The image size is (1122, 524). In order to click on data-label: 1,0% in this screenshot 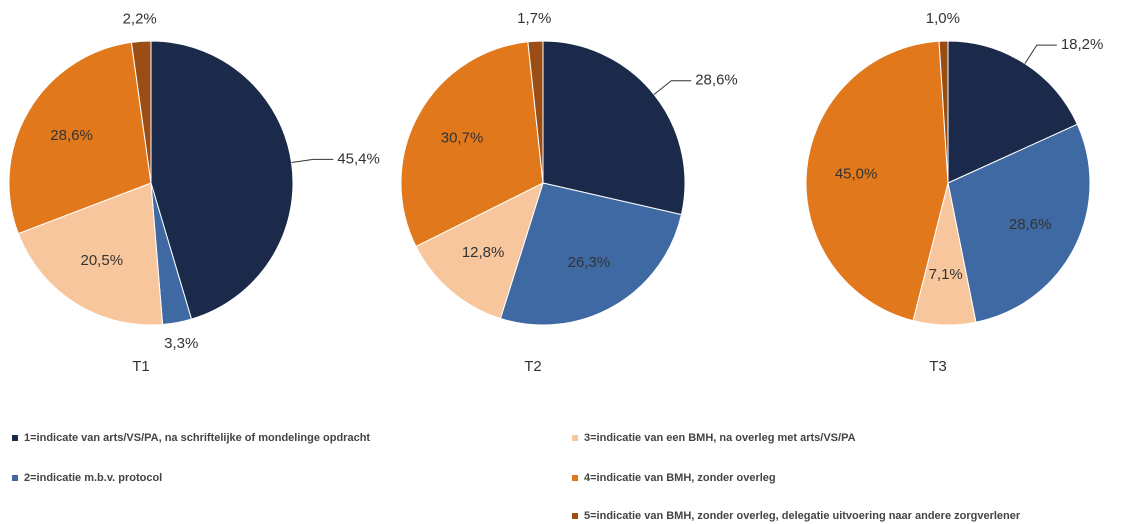, I will do `click(943, 18)`.